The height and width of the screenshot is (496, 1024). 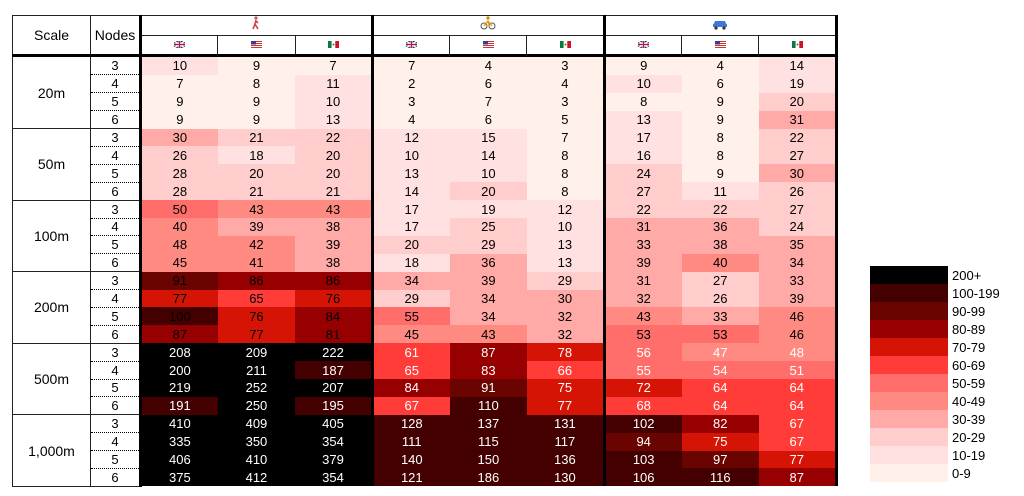 I want to click on legend-label: 10-19, so click(x=969, y=455).